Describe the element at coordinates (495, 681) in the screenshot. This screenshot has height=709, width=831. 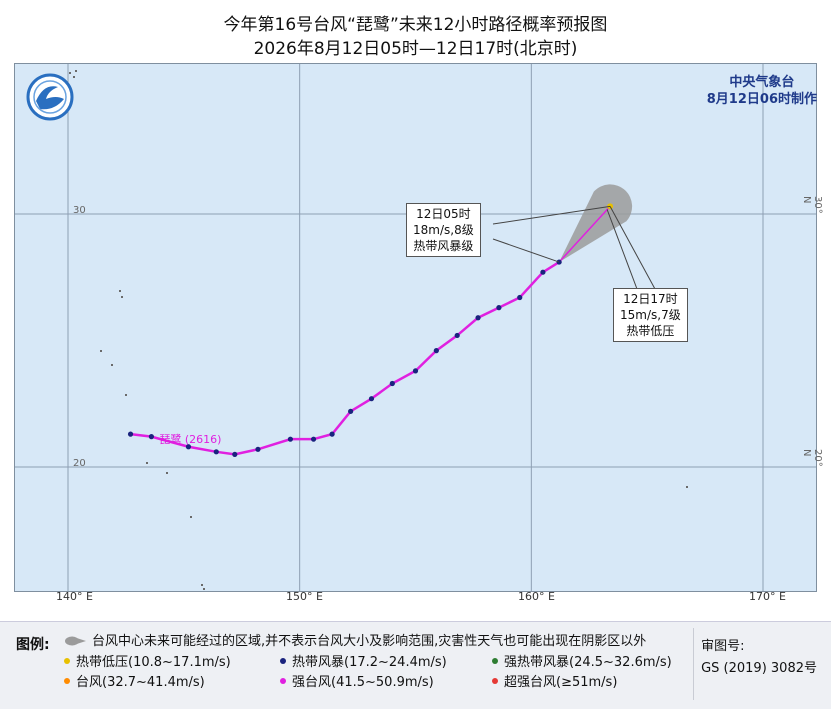
I see `superty-dot-icon` at that location.